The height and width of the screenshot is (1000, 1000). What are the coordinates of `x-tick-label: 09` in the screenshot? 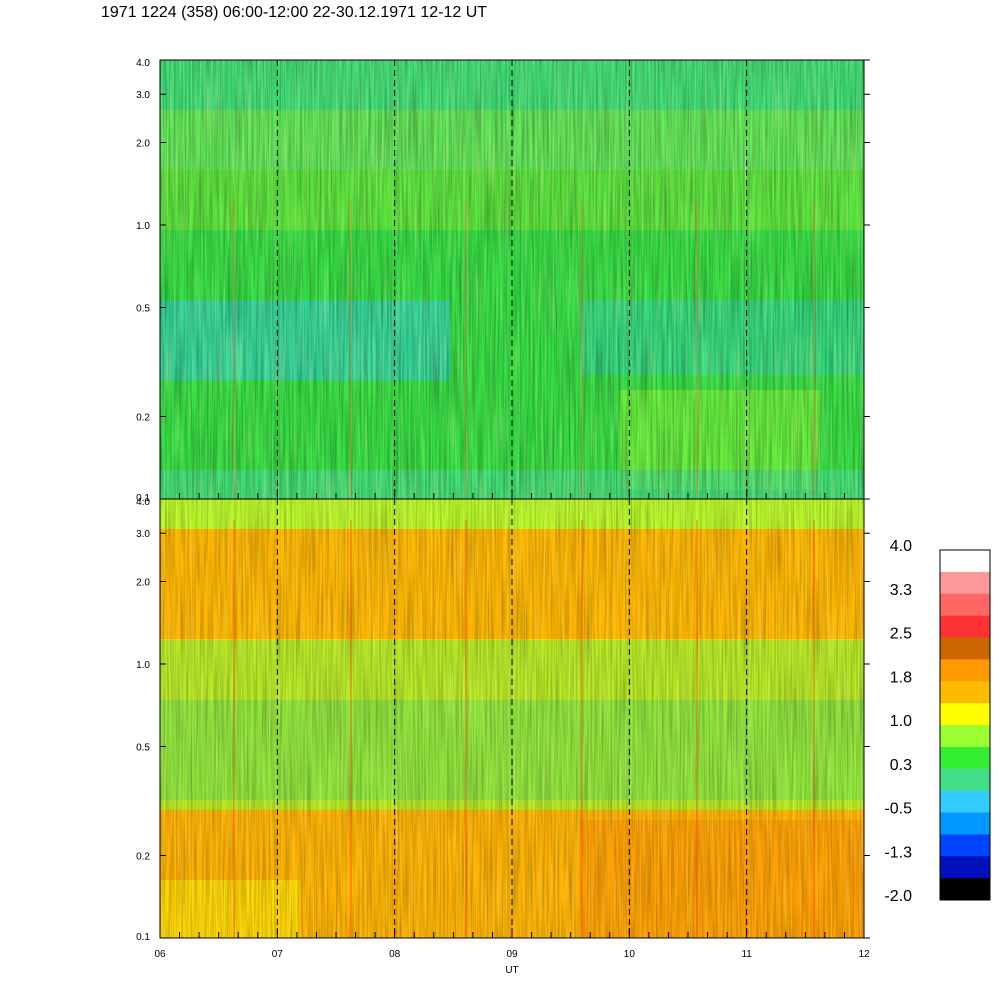 It's located at (512, 954).